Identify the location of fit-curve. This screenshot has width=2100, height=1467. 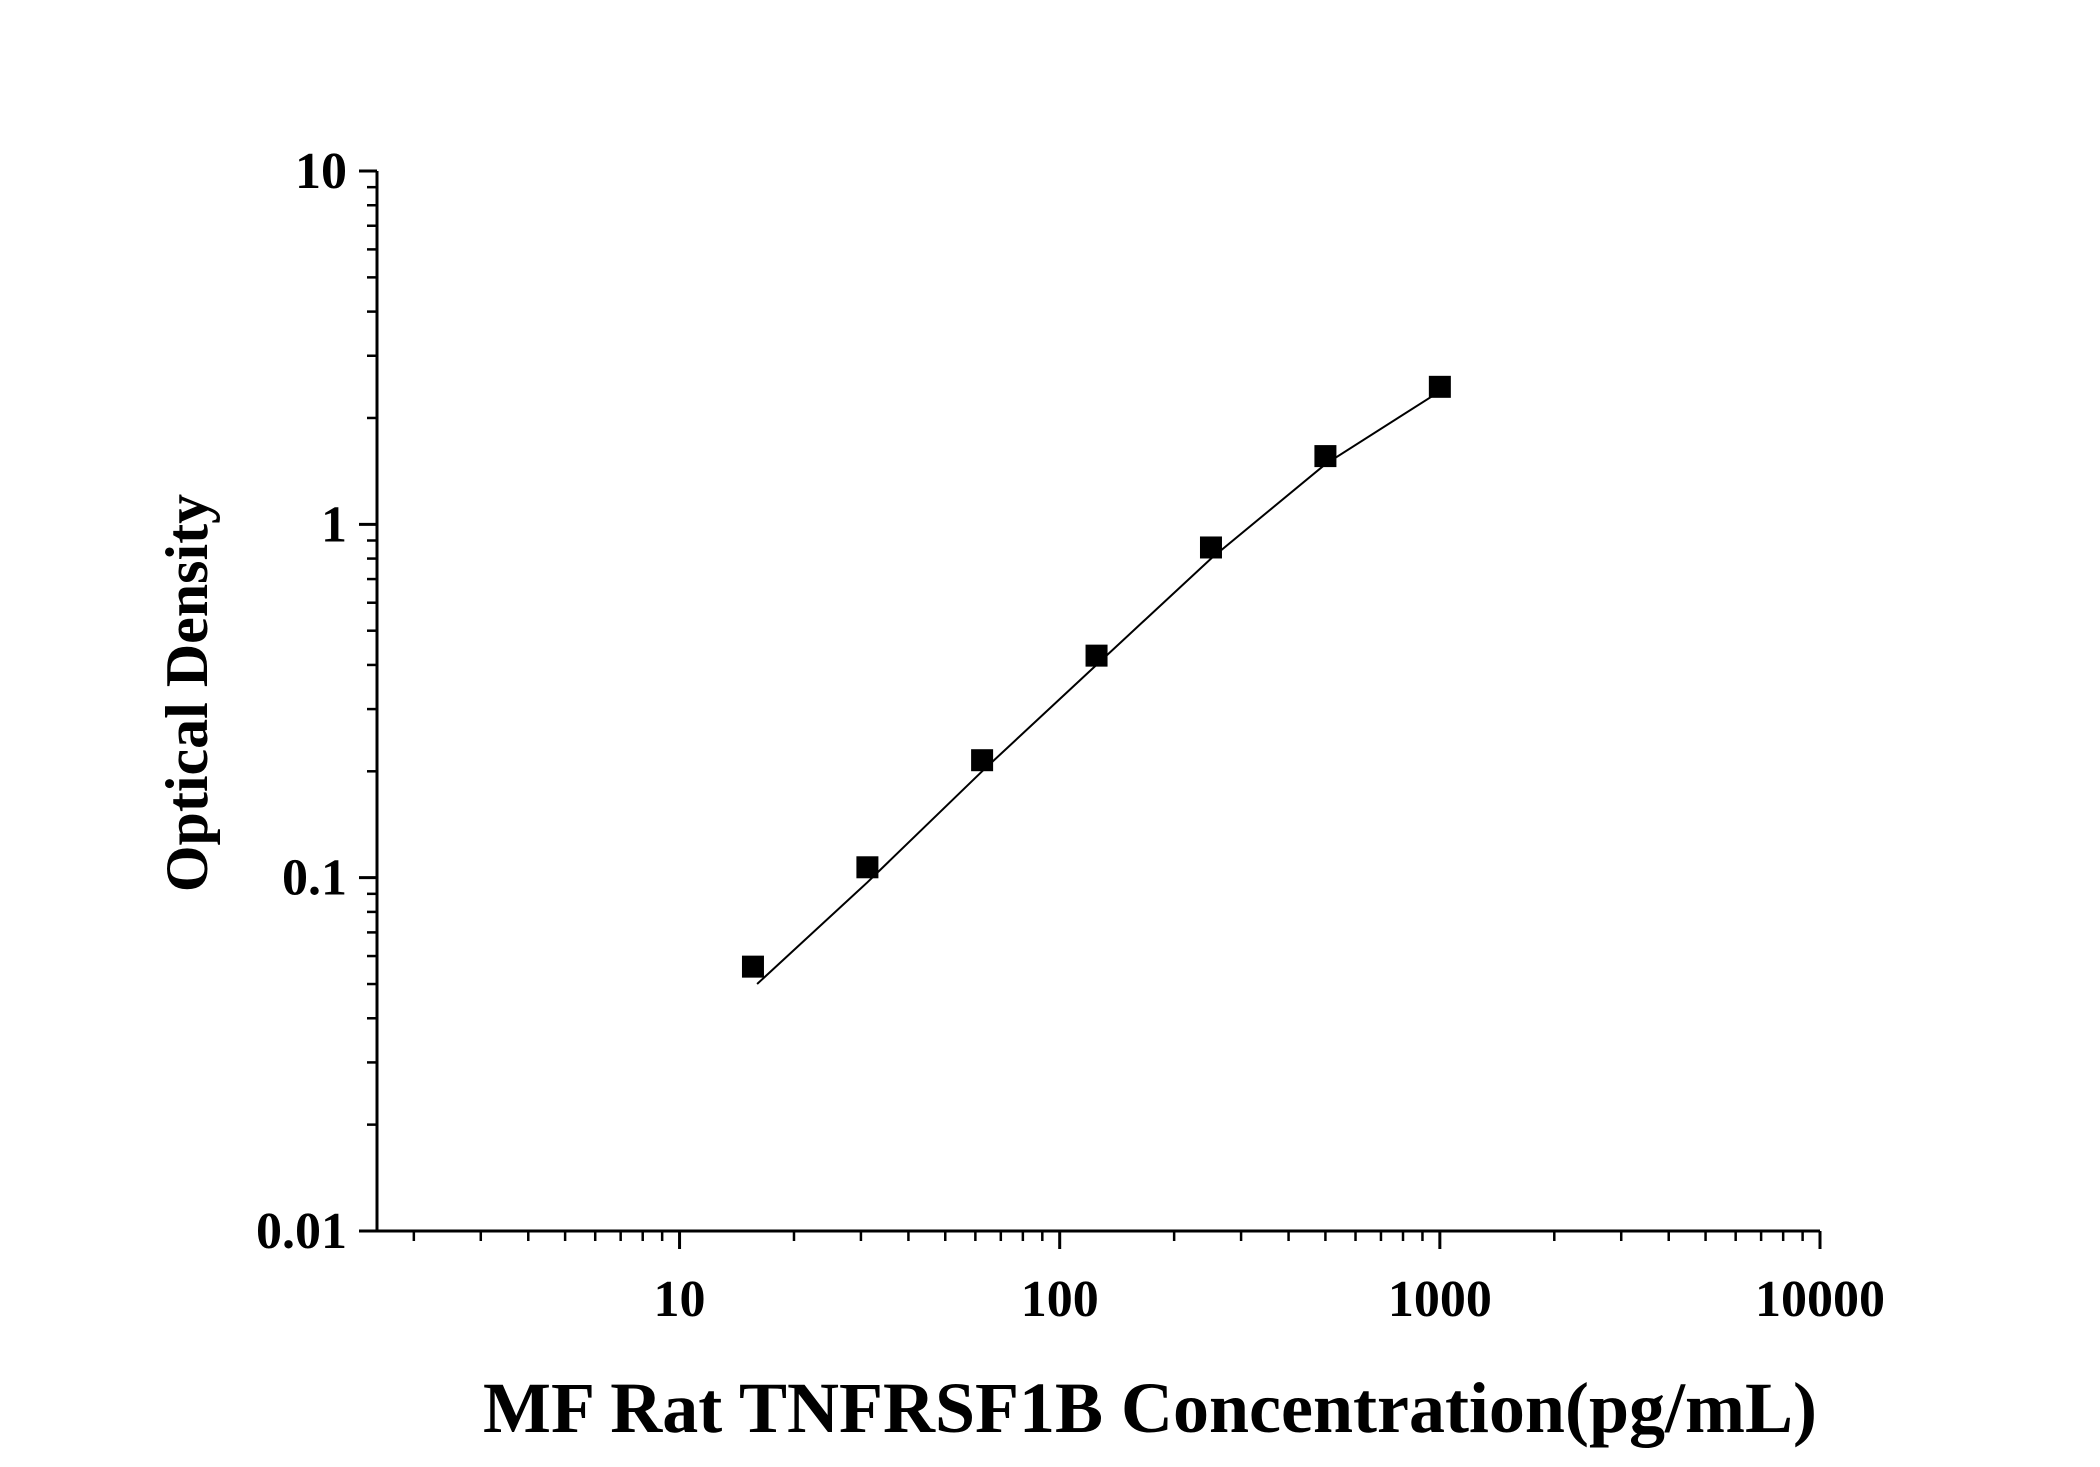
(1098, 687).